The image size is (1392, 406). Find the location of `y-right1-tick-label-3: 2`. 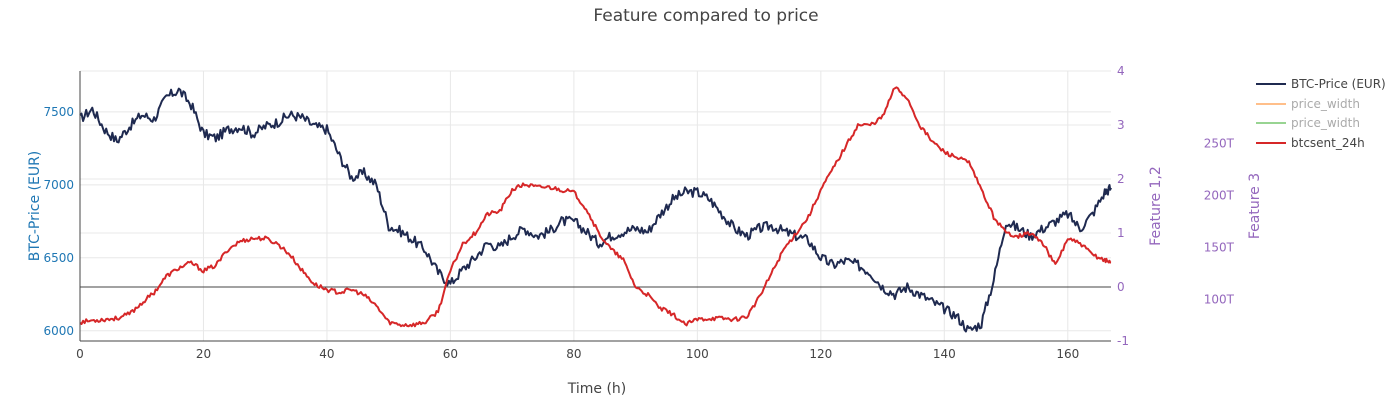

y-right1-tick-label-3: 2 is located at coordinates (1121, 179).